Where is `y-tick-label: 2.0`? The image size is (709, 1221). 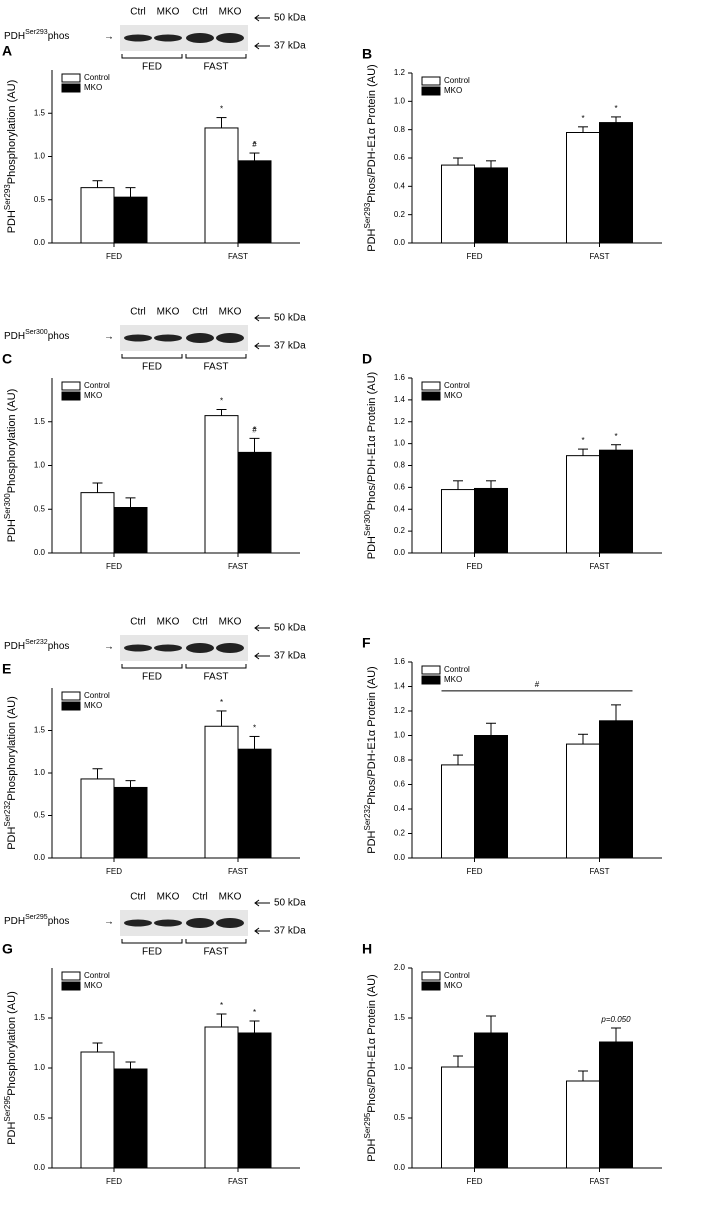
y-tick-label: 2.0 is located at coordinates (400, 967).